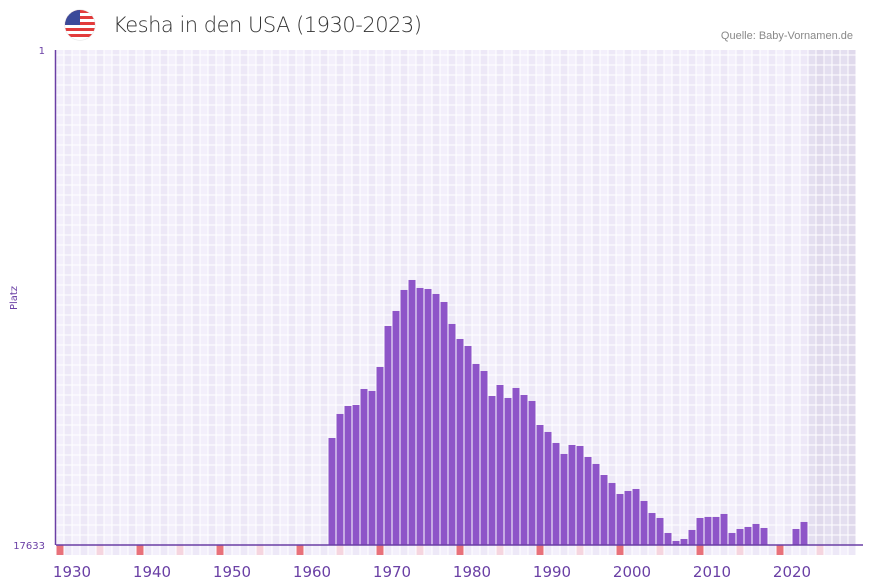  I want to click on x-tick-1980: 1980, so click(472, 572).